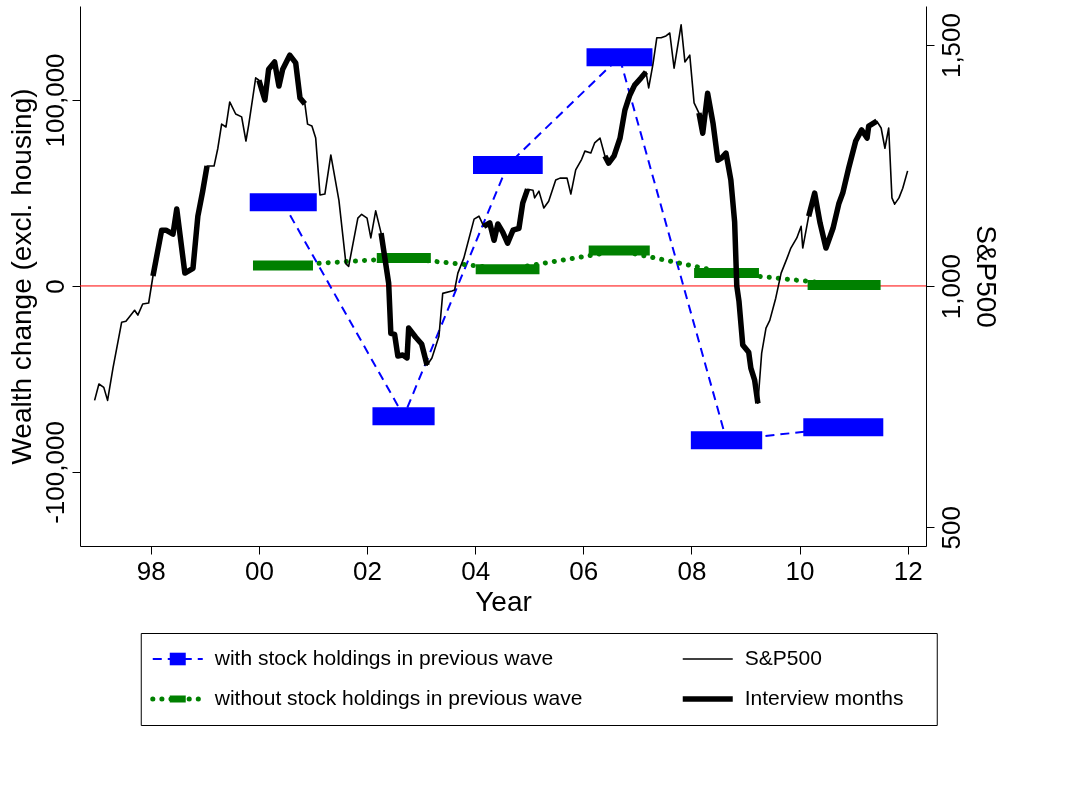 Image resolution: width=1092 pixels, height=794 pixels. What do you see at coordinates (584, 570) in the screenshot?
I see `x-tick-label: 06` at bounding box center [584, 570].